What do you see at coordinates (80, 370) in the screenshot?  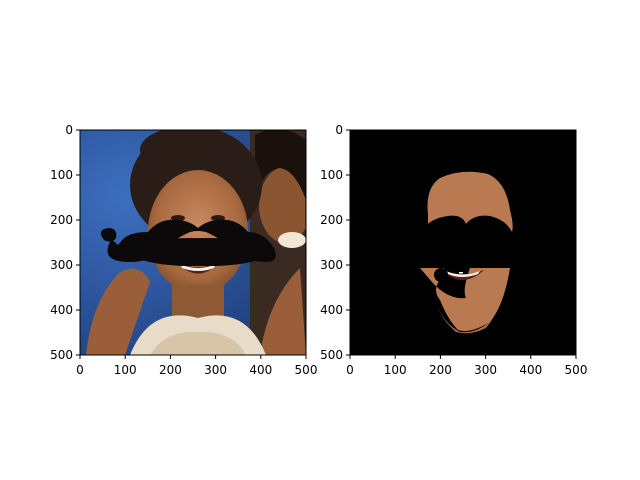 I see `left-x-tick-label: 0` at bounding box center [80, 370].